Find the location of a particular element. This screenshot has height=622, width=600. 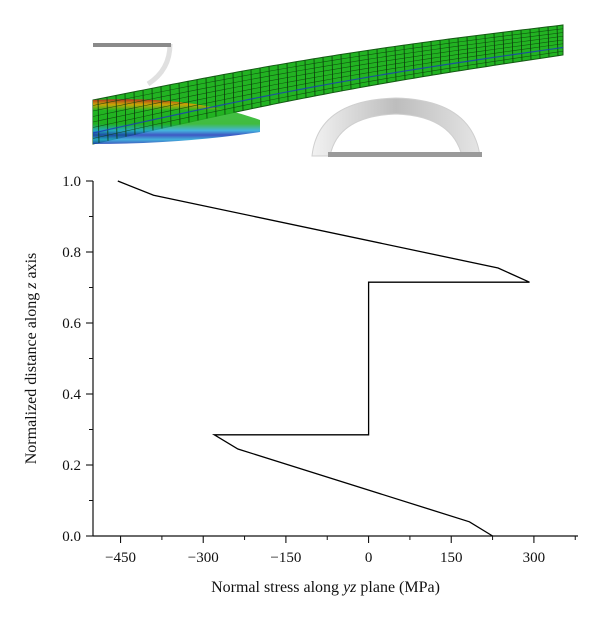

x-axis-title: Normal stress along yz plane (MPa) is located at coordinates (325, 587).